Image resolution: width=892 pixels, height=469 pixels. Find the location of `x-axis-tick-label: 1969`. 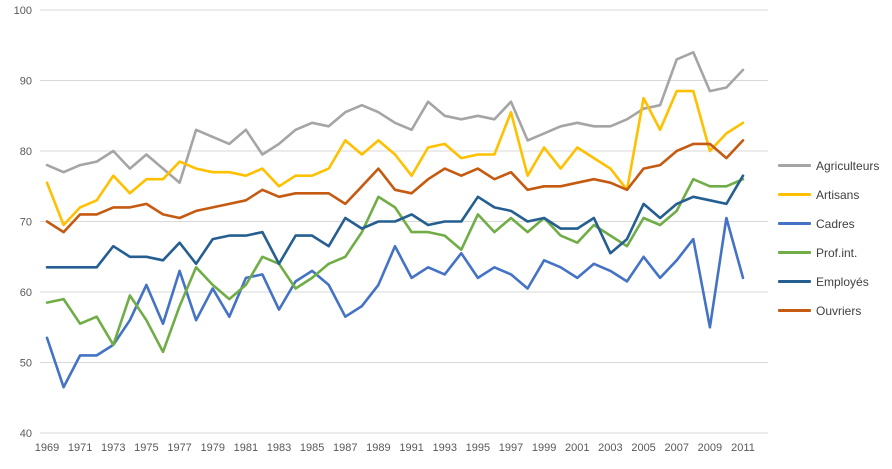

x-axis-tick-label: 1969 is located at coordinates (47, 448).